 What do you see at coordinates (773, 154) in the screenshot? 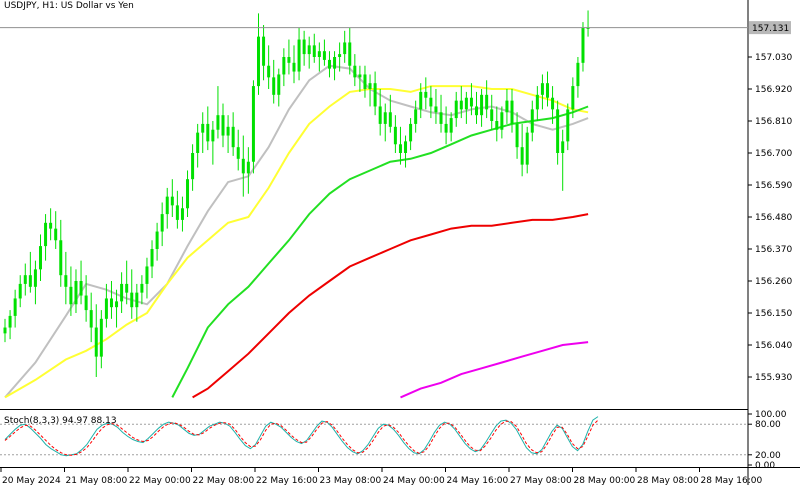
I see `price-tick-label: 156.700` at bounding box center [773, 154].